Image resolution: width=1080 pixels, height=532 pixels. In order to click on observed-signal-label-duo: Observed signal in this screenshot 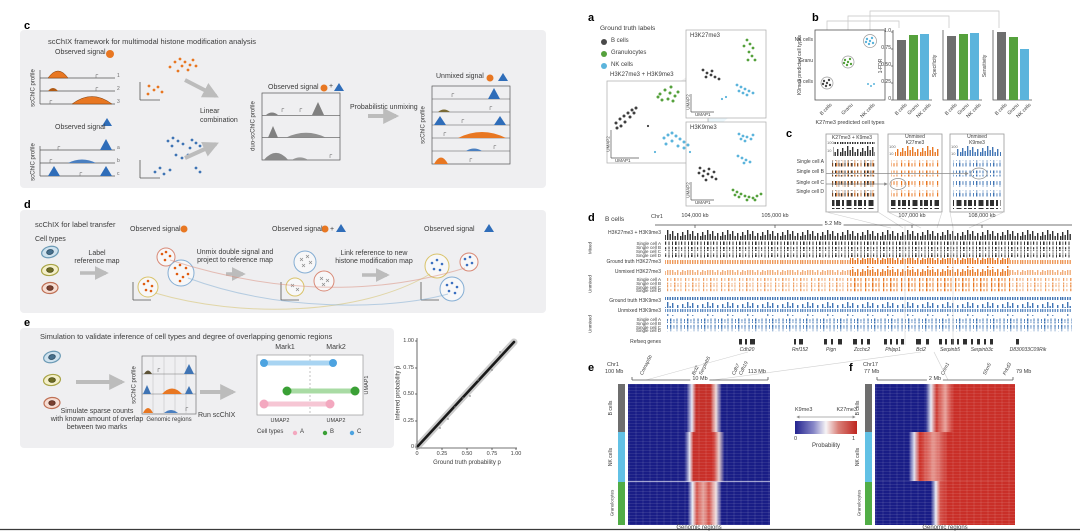, I will do `click(293, 87)`.